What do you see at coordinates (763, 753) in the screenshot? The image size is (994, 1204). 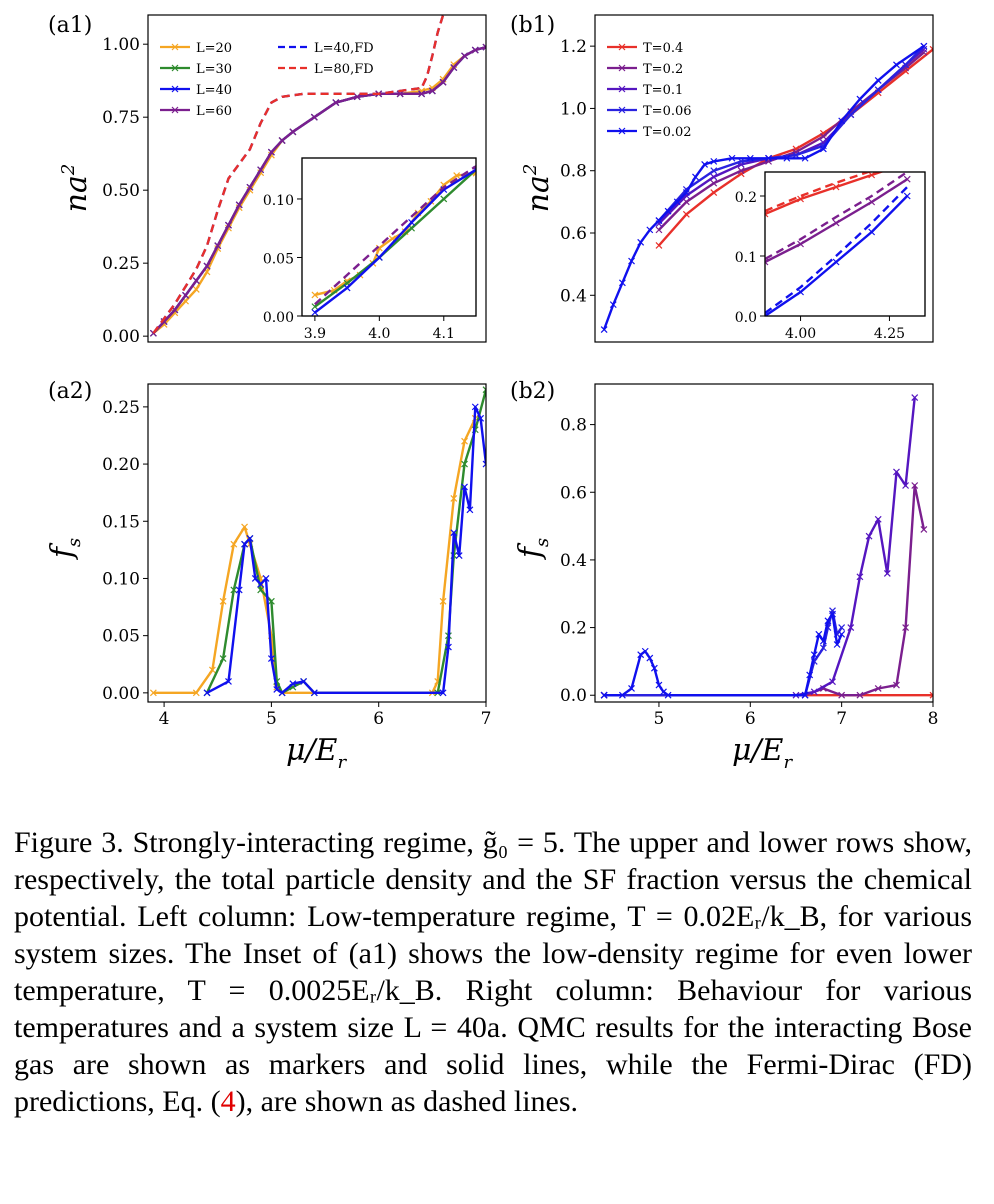 I see `xlabel-b2: μ/Er` at bounding box center [763, 753].